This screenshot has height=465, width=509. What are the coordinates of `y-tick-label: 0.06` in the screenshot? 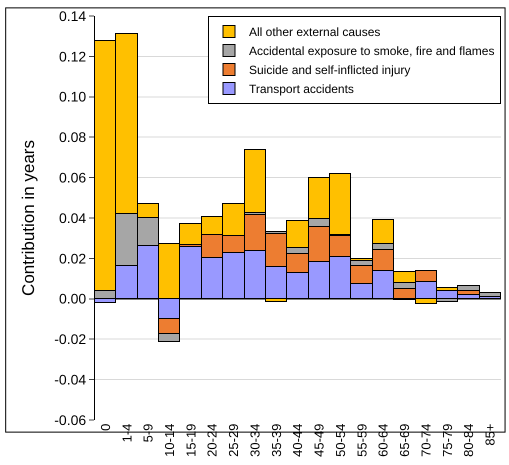 It's located at (72, 178).